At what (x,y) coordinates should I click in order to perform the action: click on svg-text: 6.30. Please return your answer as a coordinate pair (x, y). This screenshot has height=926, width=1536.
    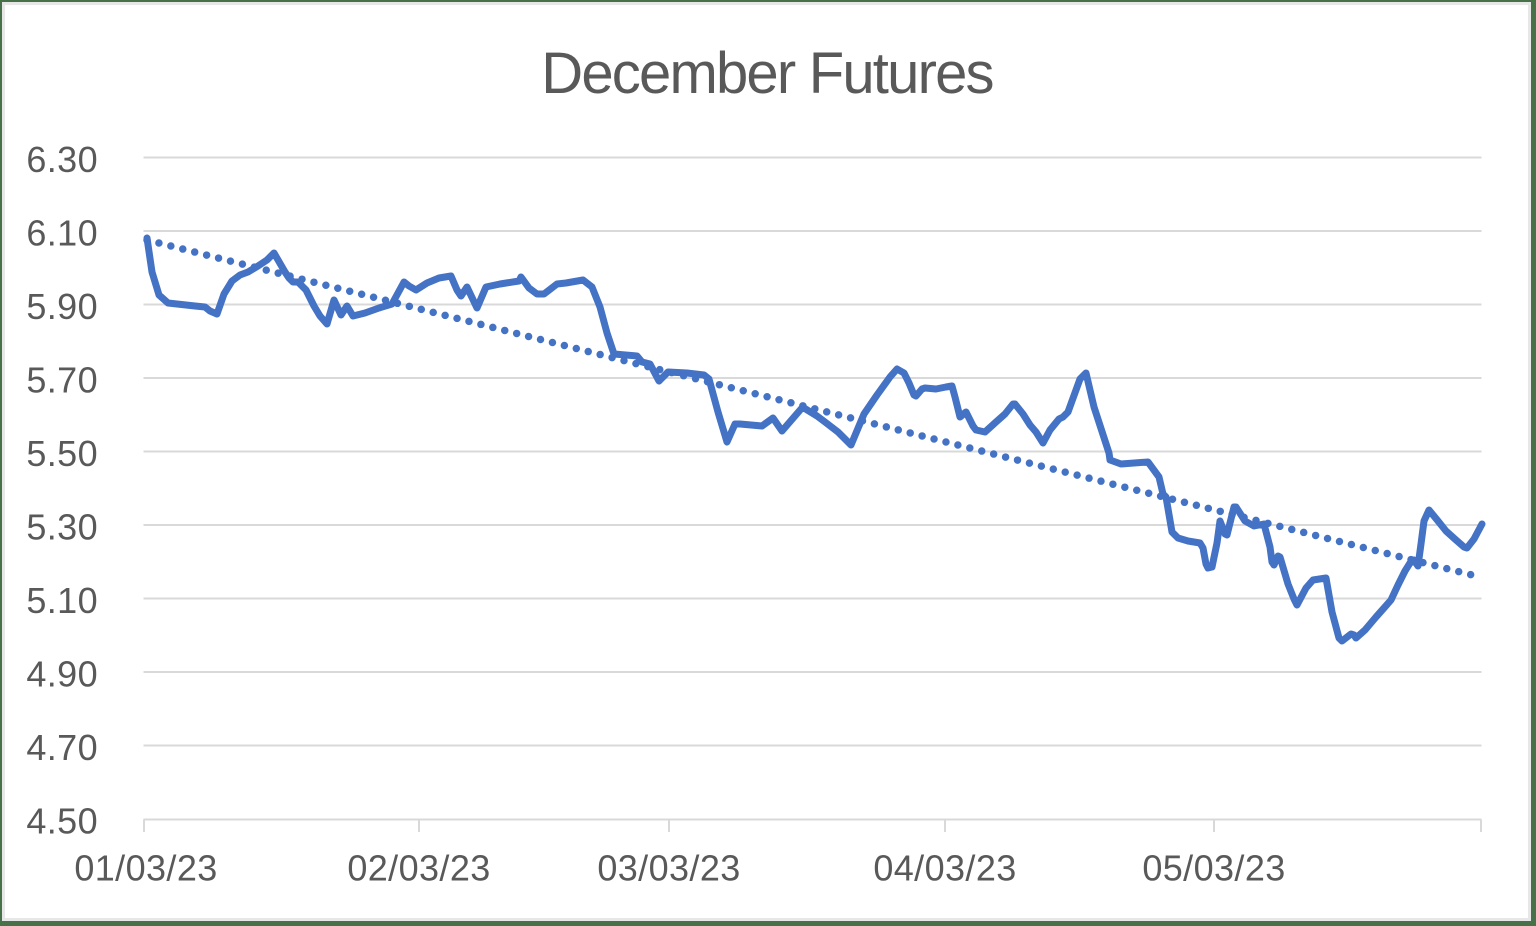
    Looking at the image, I should click on (62, 159).